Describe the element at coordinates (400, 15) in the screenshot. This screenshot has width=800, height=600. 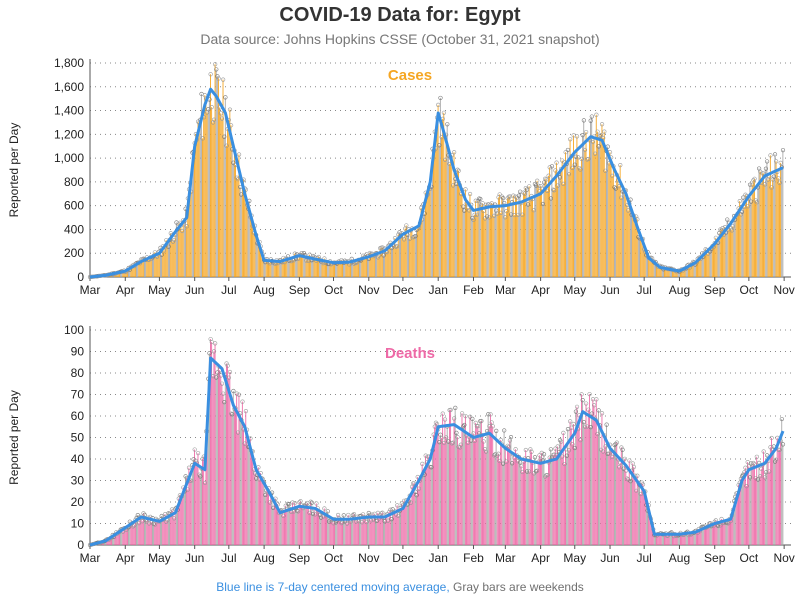
I see `chart-title: COVID-19 Data for: Egypt` at that location.